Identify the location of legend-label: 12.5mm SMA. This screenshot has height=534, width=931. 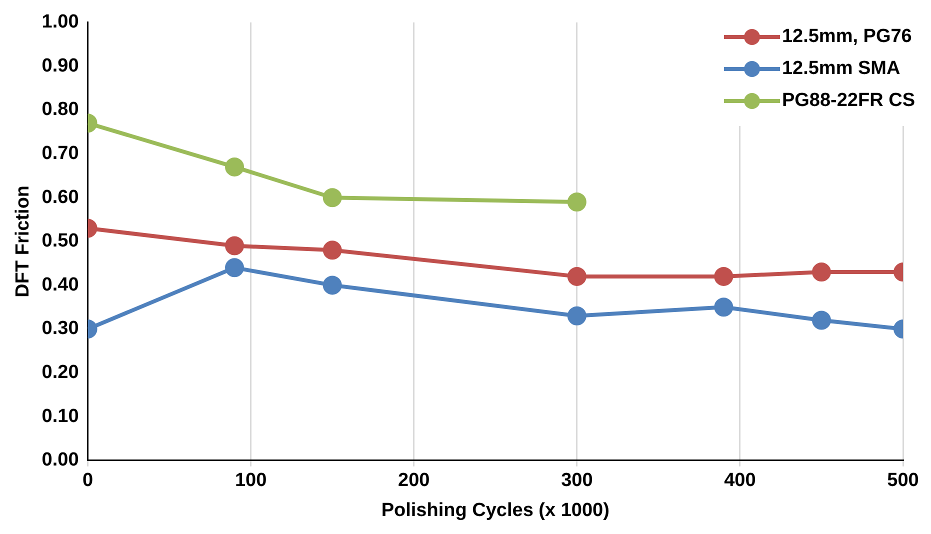
(841, 69).